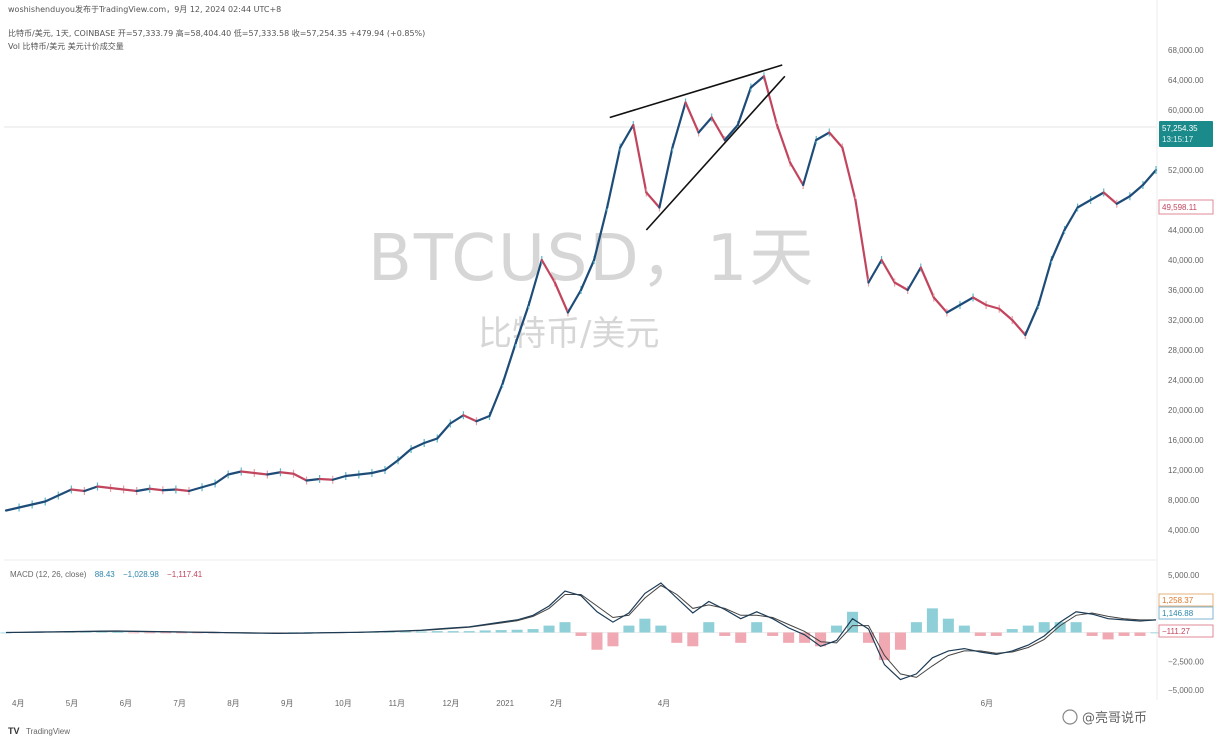 This screenshot has width=1222, height=743. I want to click on secondary-price-badge: 49,598.11, so click(1186, 207).